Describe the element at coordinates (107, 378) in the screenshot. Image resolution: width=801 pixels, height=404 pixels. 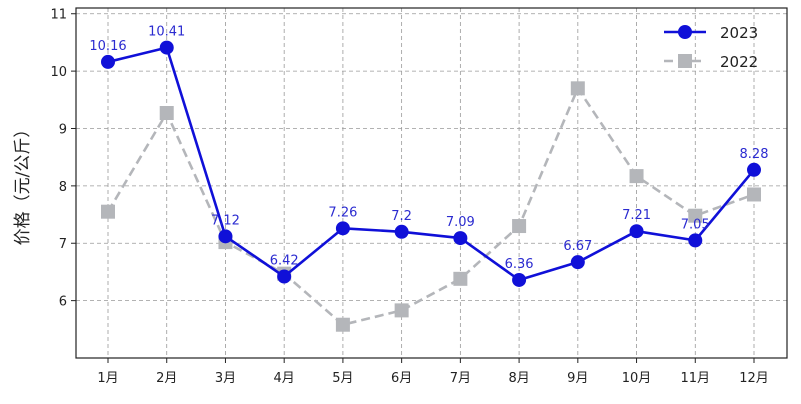
I see `x-tick-label: 1月` at that location.